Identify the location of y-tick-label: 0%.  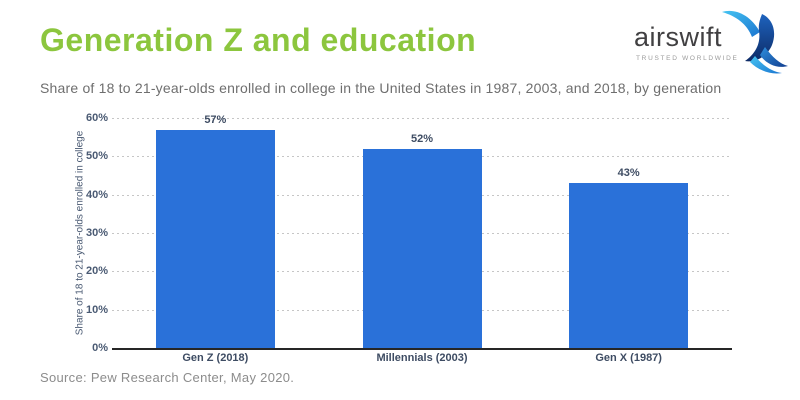
(100, 348).